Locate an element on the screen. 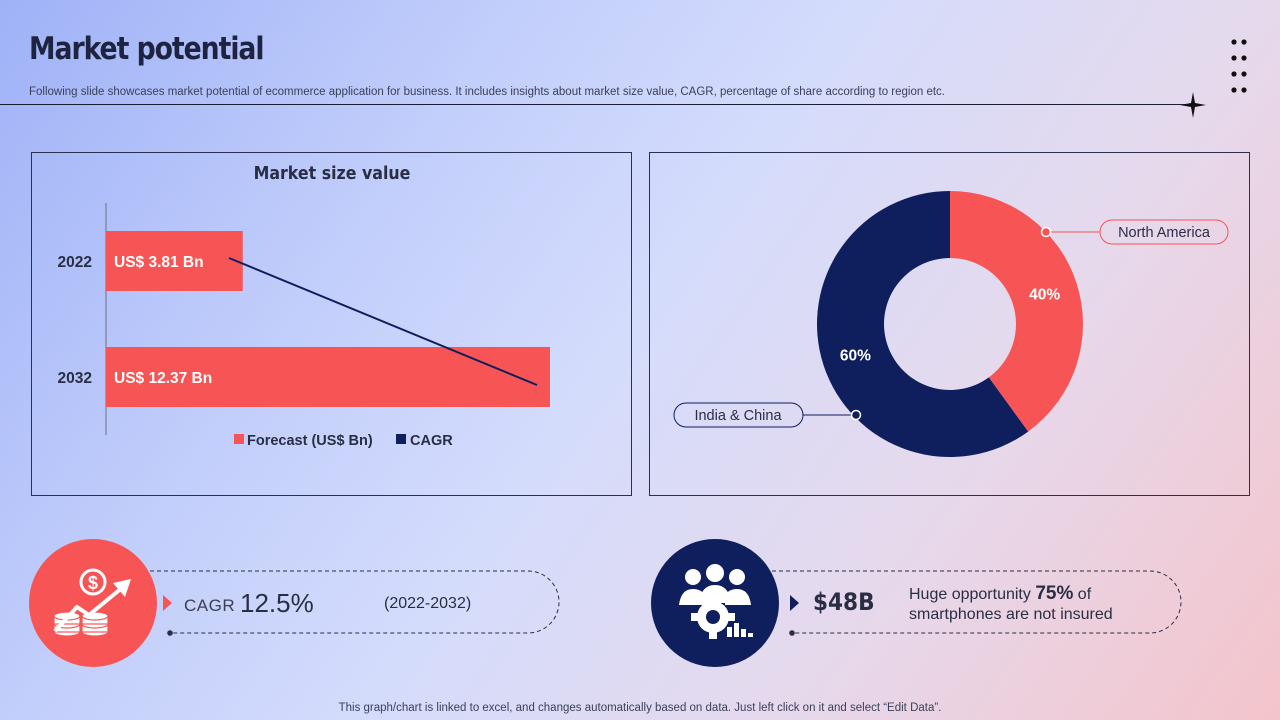 This screenshot has width=1280, height=720. opportunity-icon-circle is located at coordinates (715, 603).